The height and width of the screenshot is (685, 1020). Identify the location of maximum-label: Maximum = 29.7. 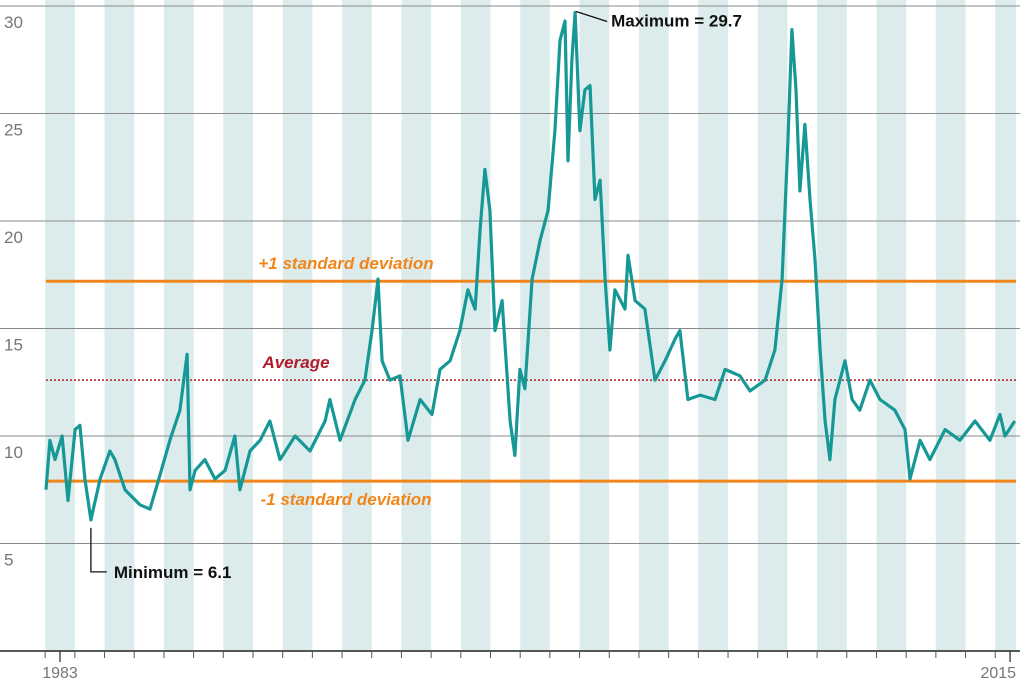
(676, 20).